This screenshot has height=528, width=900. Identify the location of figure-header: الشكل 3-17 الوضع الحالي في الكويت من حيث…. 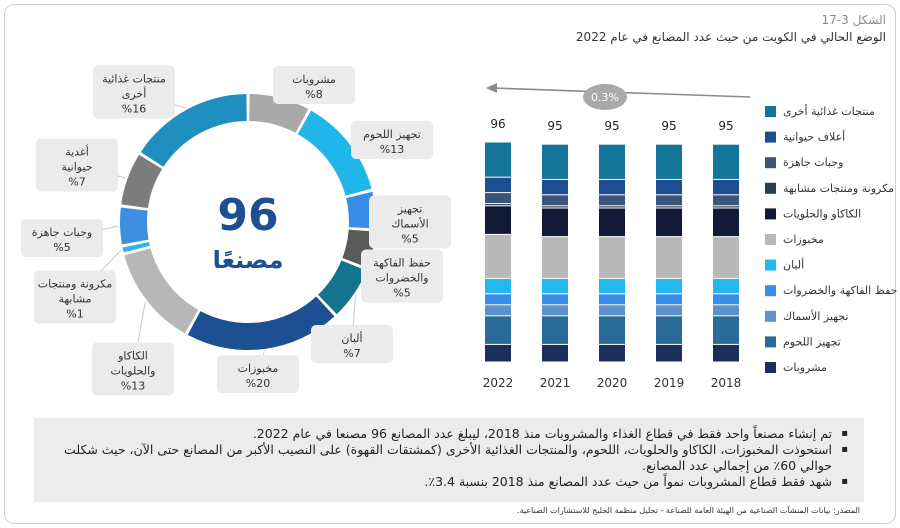
(731, 29).